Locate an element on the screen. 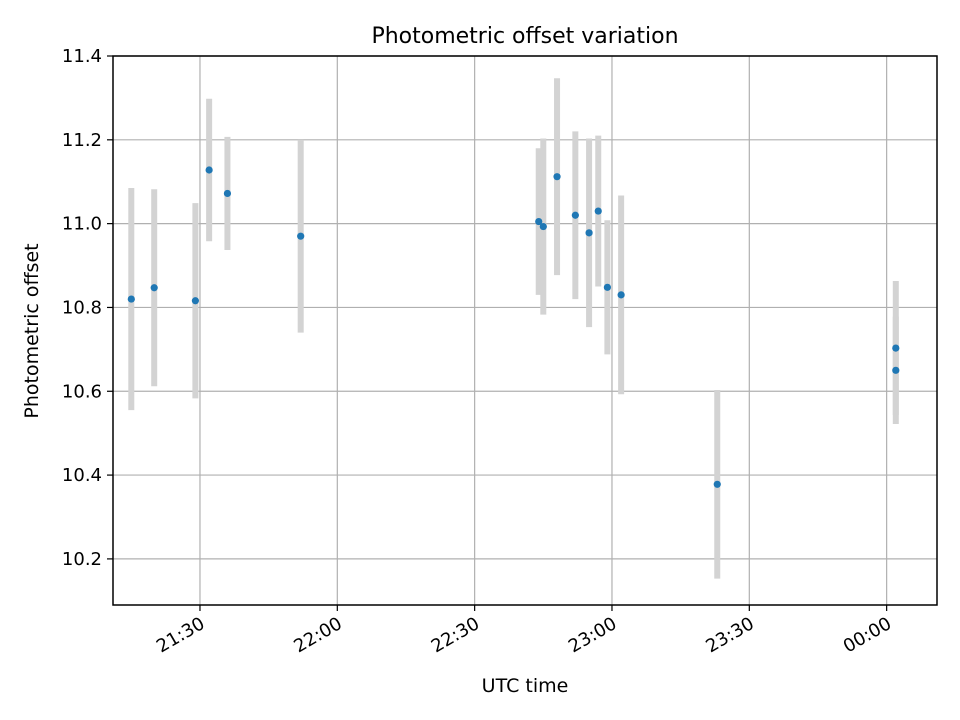 The width and height of the screenshot is (960, 720). y-tick-label: 11.4 is located at coordinates (82, 56).